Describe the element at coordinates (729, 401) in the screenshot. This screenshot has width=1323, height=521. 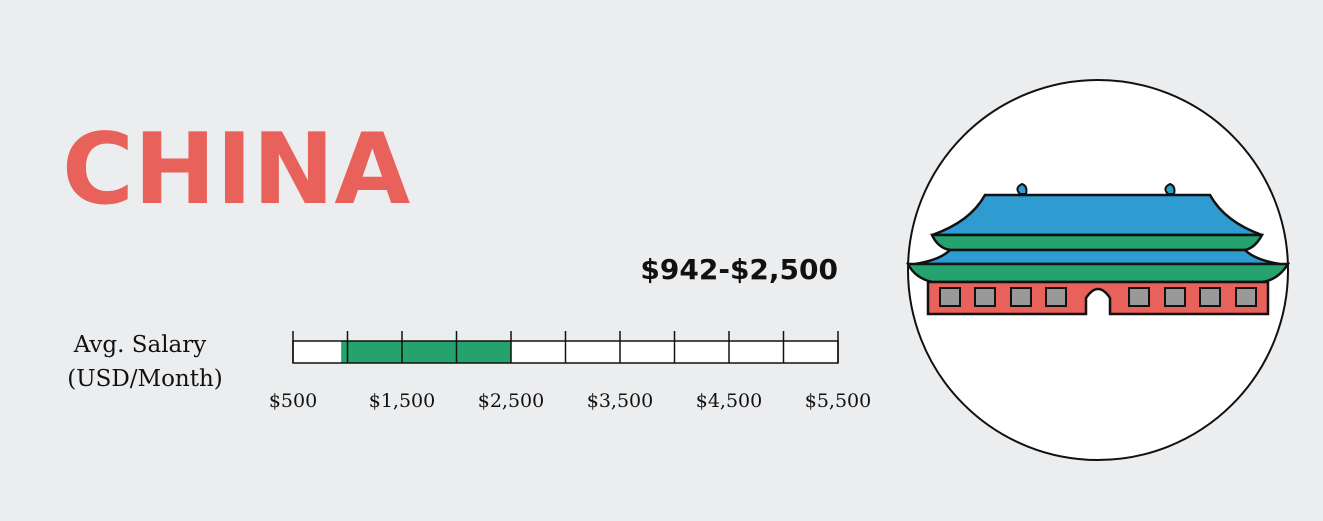
I see `x-tick-label: $4,500` at that location.